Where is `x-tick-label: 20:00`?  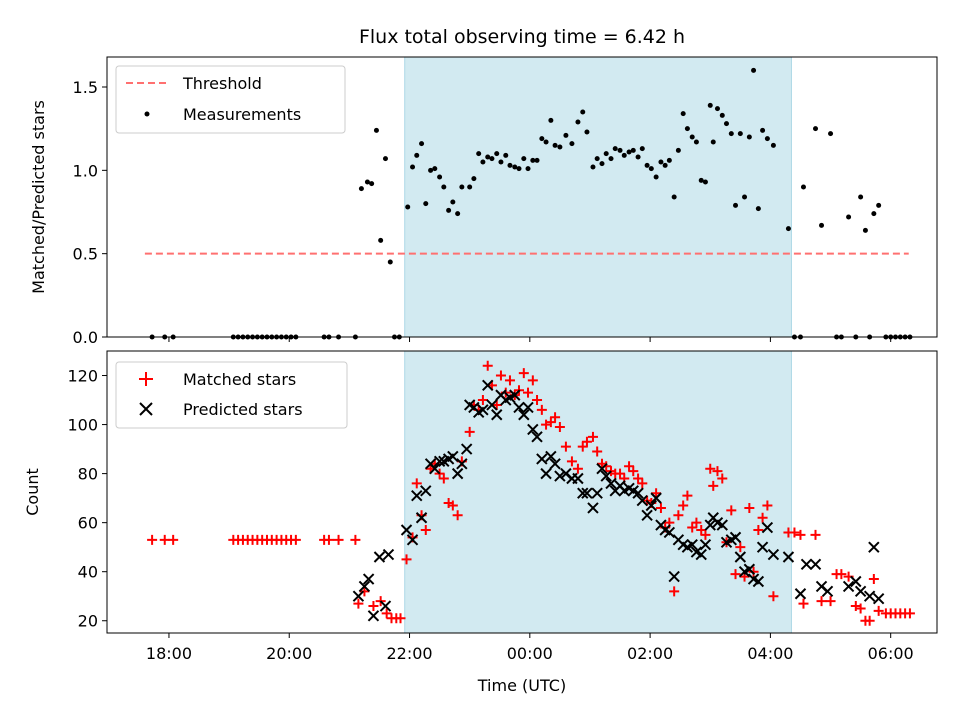 x-tick-label: 20:00 is located at coordinates (289, 653).